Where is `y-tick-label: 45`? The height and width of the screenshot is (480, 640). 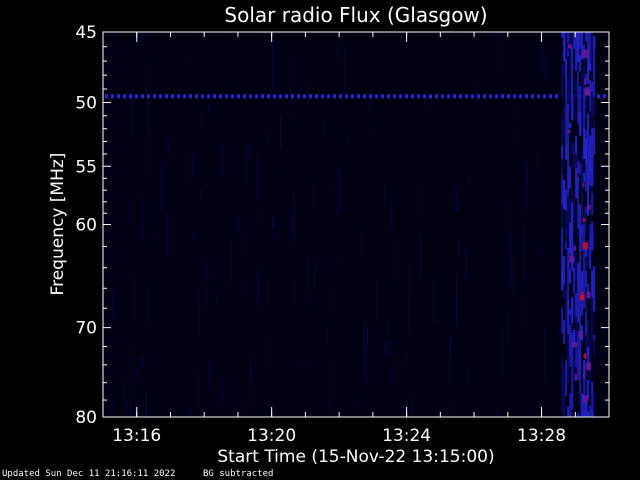 y-tick-label: 45 is located at coordinates (86, 33).